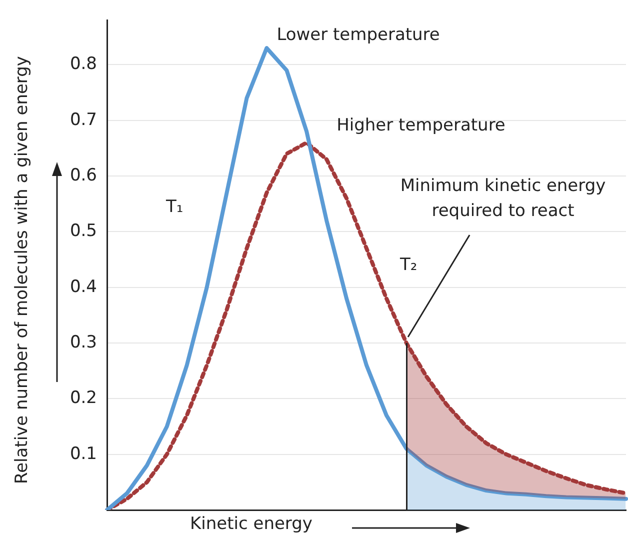  What do you see at coordinates (358, 35) in the screenshot?
I see `series-label: Lower temperature` at bounding box center [358, 35].